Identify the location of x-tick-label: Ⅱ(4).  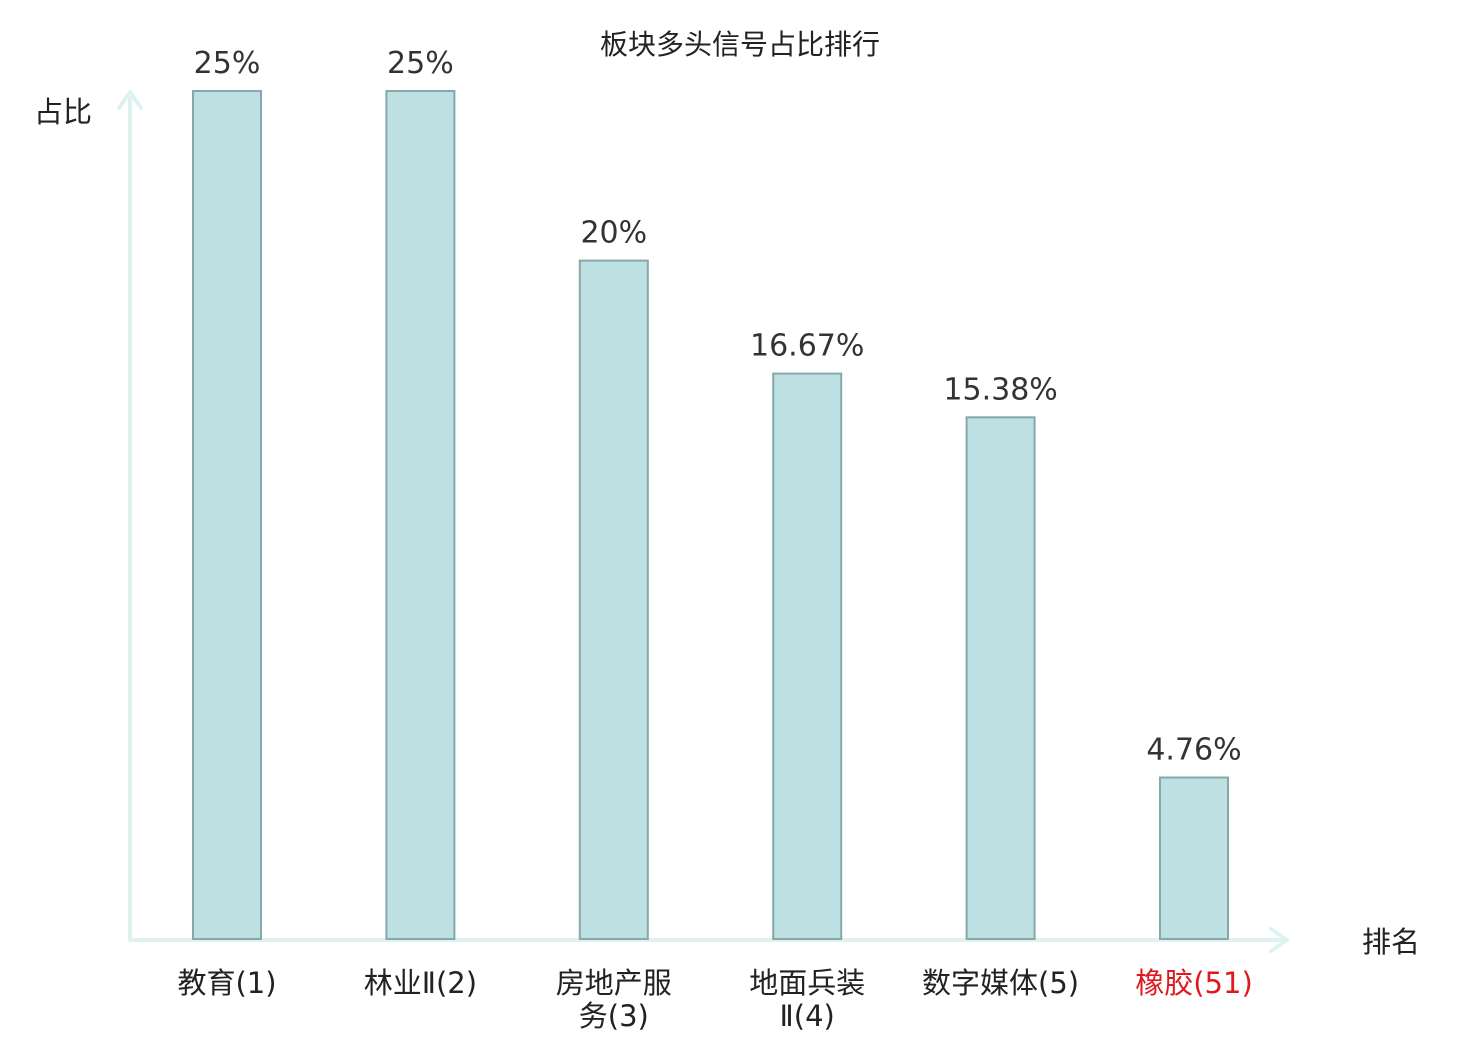
(807, 1016).